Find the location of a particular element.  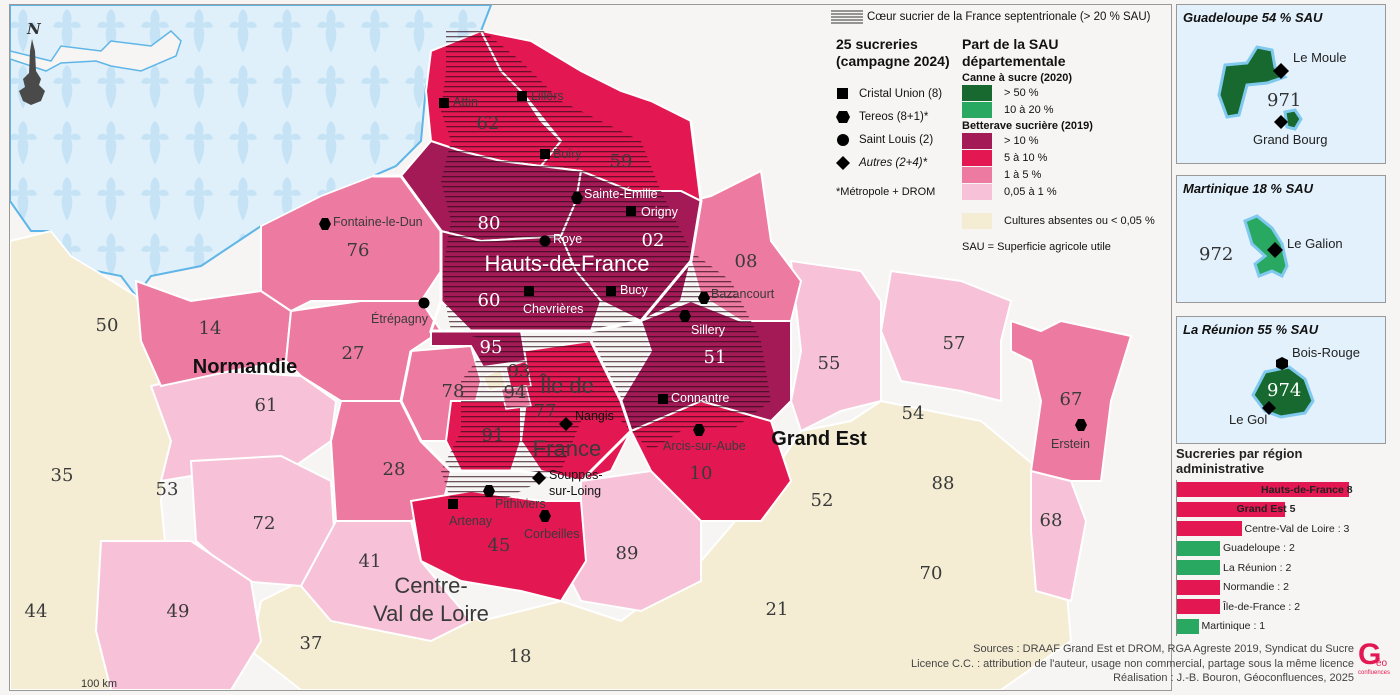

svg-text: Le Gol is located at coordinates (1248, 419).